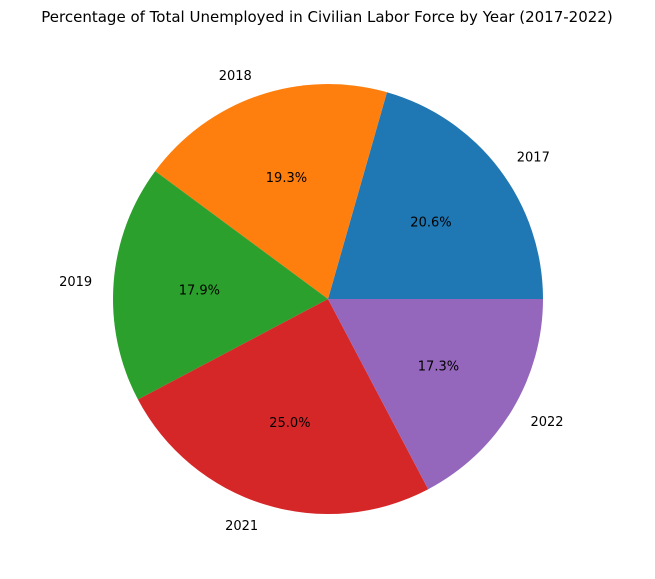  I want to click on pie-slice-2019, so click(220, 285).